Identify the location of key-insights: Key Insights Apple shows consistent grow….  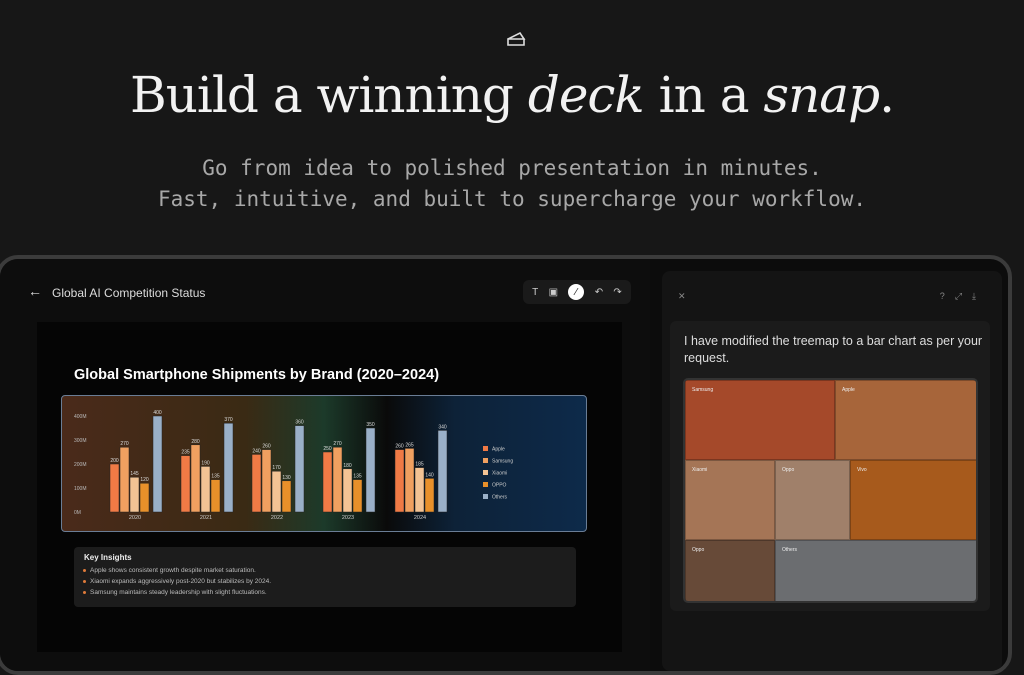
(325, 577).